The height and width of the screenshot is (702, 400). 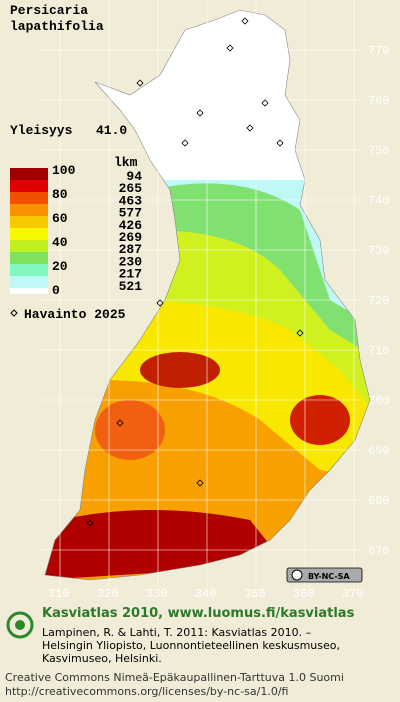 I want to click on north-label: 760, so click(x=379, y=101).